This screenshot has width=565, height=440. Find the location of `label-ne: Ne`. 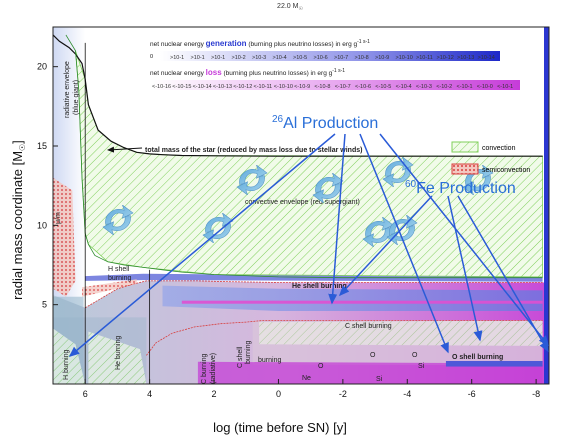

label-ne: Ne is located at coordinates (306, 378).